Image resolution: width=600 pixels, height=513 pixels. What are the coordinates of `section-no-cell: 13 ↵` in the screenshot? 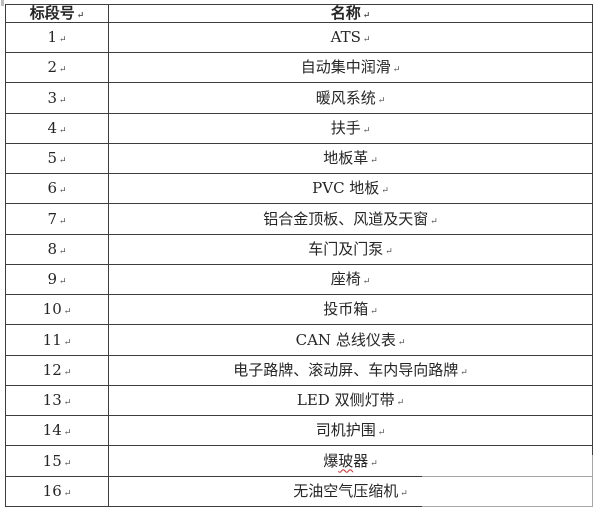 It's located at (57, 400).